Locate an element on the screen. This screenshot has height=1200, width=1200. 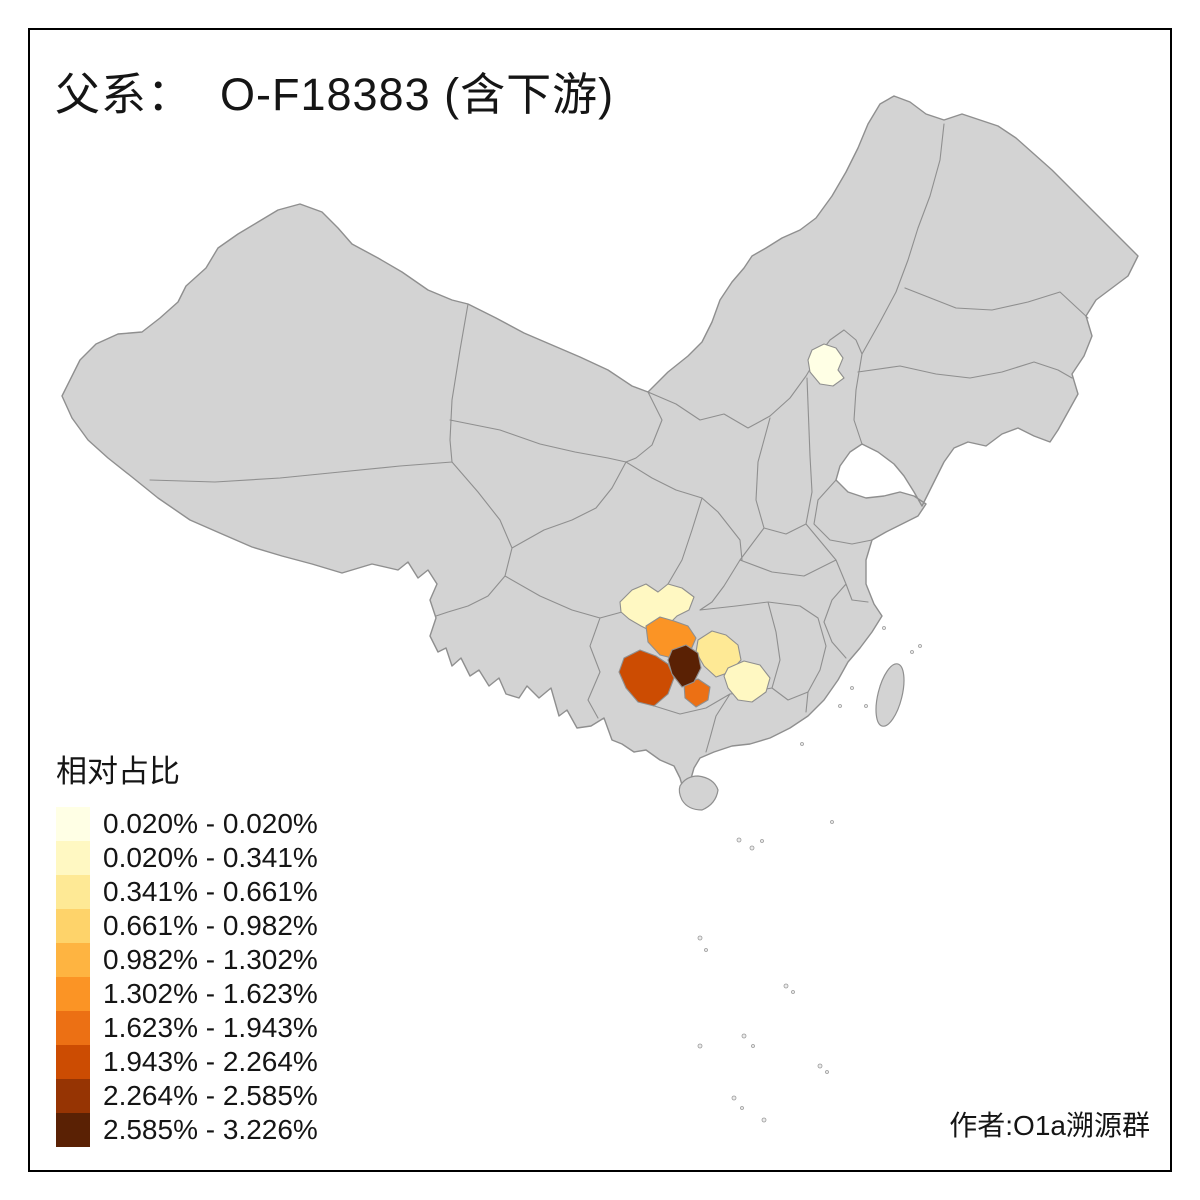
legend-row: 0.020% - 0.020% is located at coordinates (187, 824).